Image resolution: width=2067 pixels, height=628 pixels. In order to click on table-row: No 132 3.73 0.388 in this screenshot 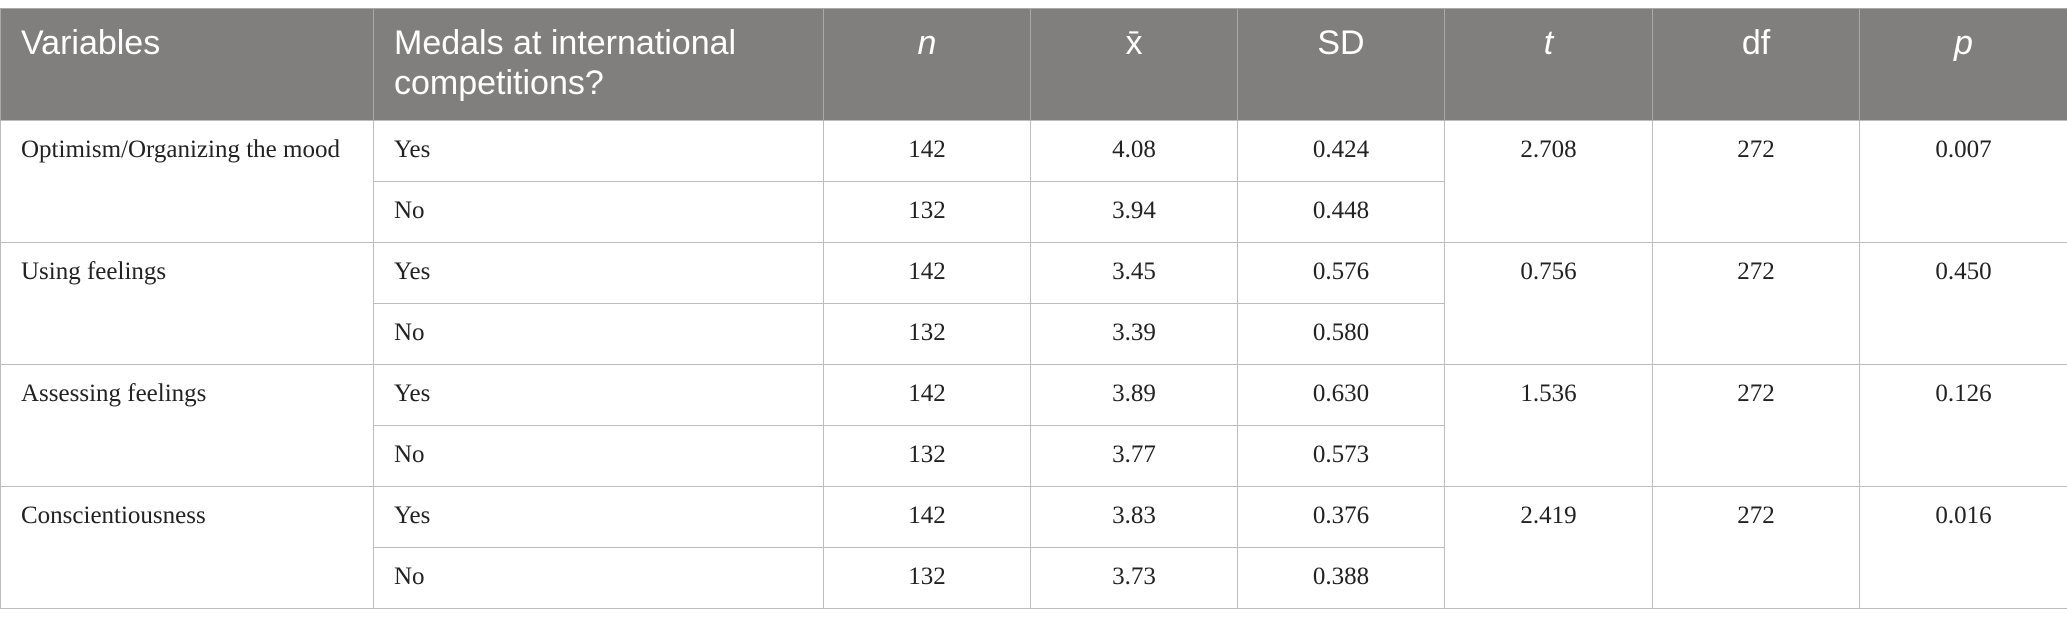, I will do `click(1034, 578)`.